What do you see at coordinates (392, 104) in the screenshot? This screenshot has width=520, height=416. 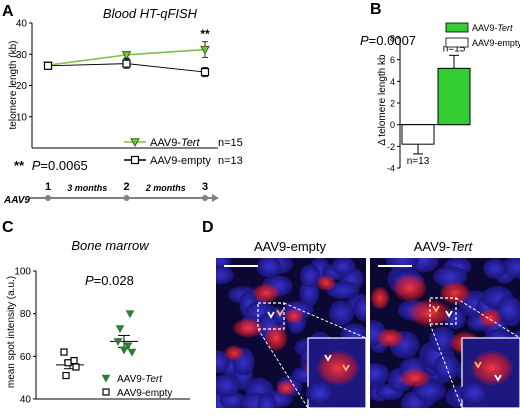 I see `chart-b-ytick-label: 2` at bounding box center [392, 104].